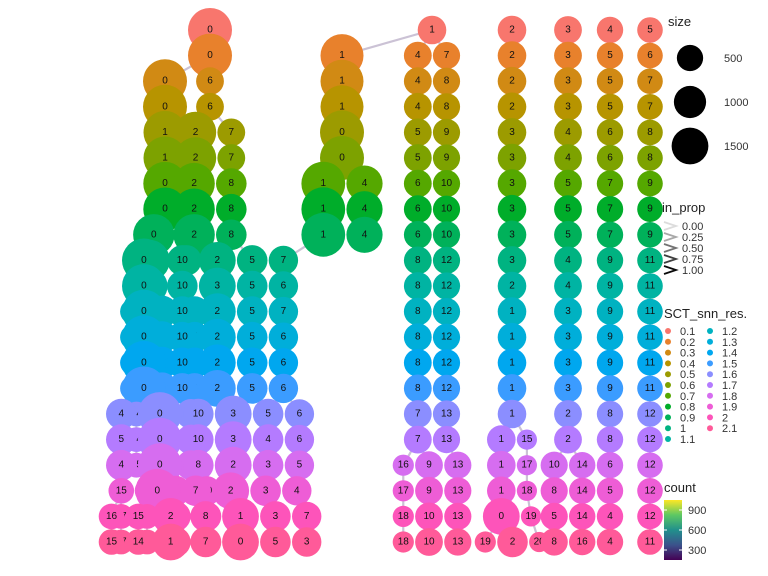  I want to click on legend-resolution-label: 0.5, so click(687, 375).